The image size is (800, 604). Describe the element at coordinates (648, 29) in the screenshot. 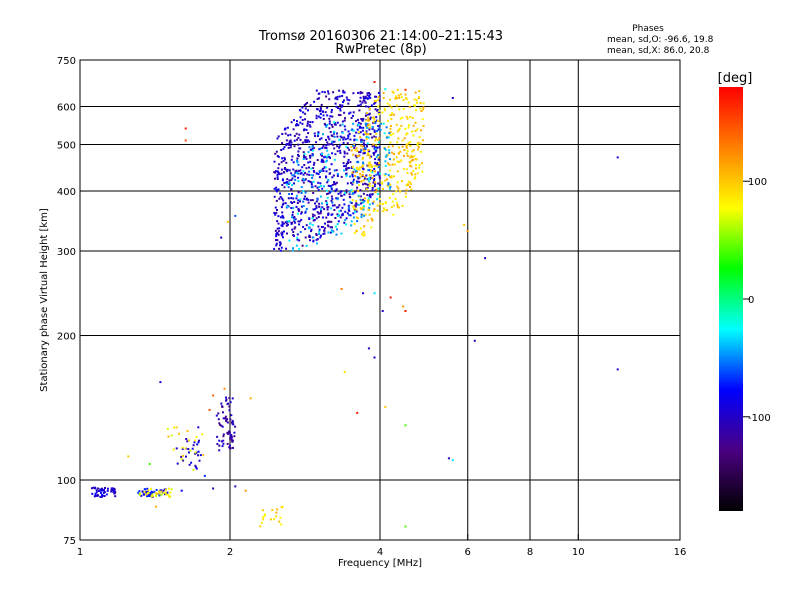

I see `phase-stats-heading: Phases` at that location.